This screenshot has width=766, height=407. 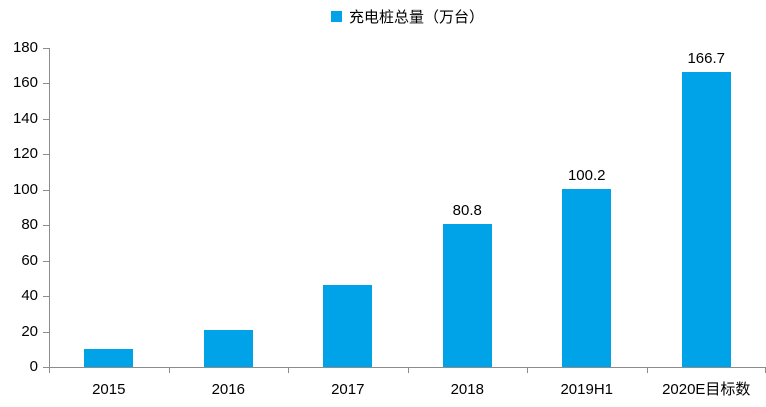 What do you see at coordinates (706, 219) in the screenshot?
I see `bar-2020E目标数` at bounding box center [706, 219].